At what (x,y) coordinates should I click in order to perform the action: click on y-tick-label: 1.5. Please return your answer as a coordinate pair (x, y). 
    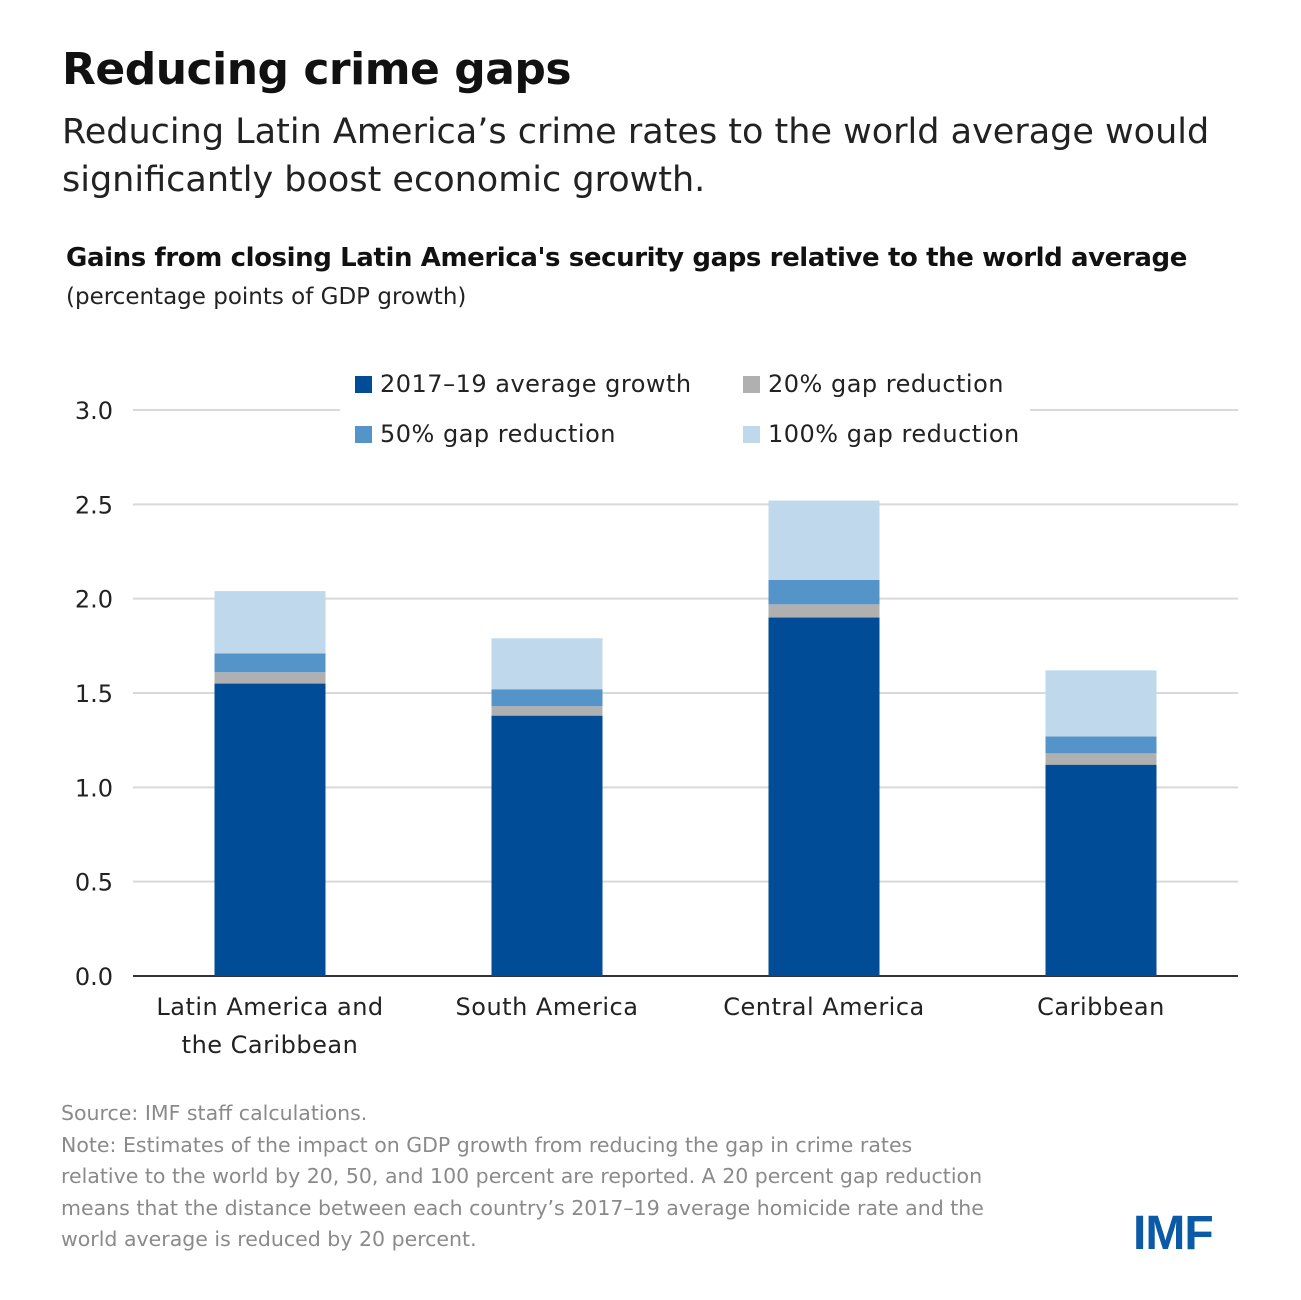
    Looking at the image, I should click on (94, 694).